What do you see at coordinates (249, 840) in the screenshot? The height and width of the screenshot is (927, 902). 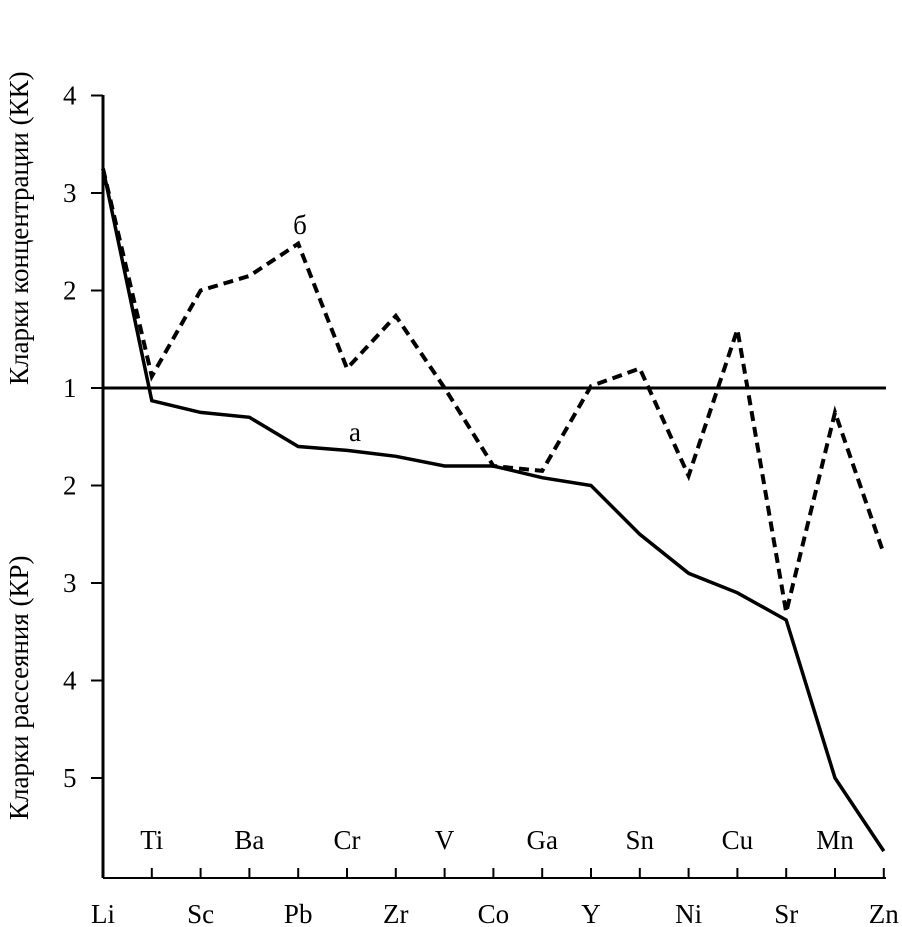 I see `x-tick-label-ba: Ba` at bounding box center [249, 840].